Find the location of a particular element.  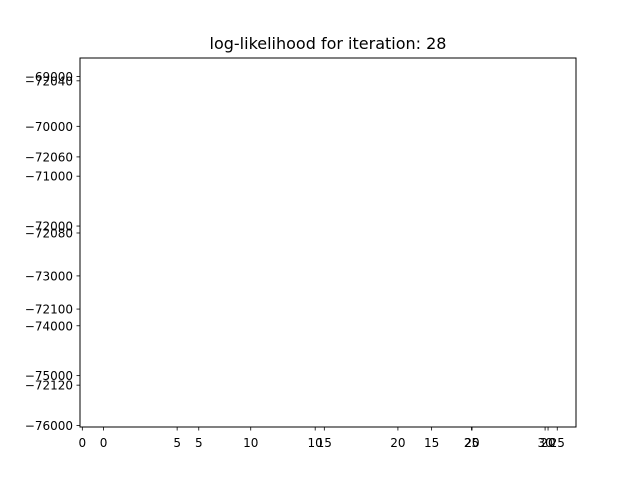

y-tick-label: −75000 is located at coordinates (49, 376).